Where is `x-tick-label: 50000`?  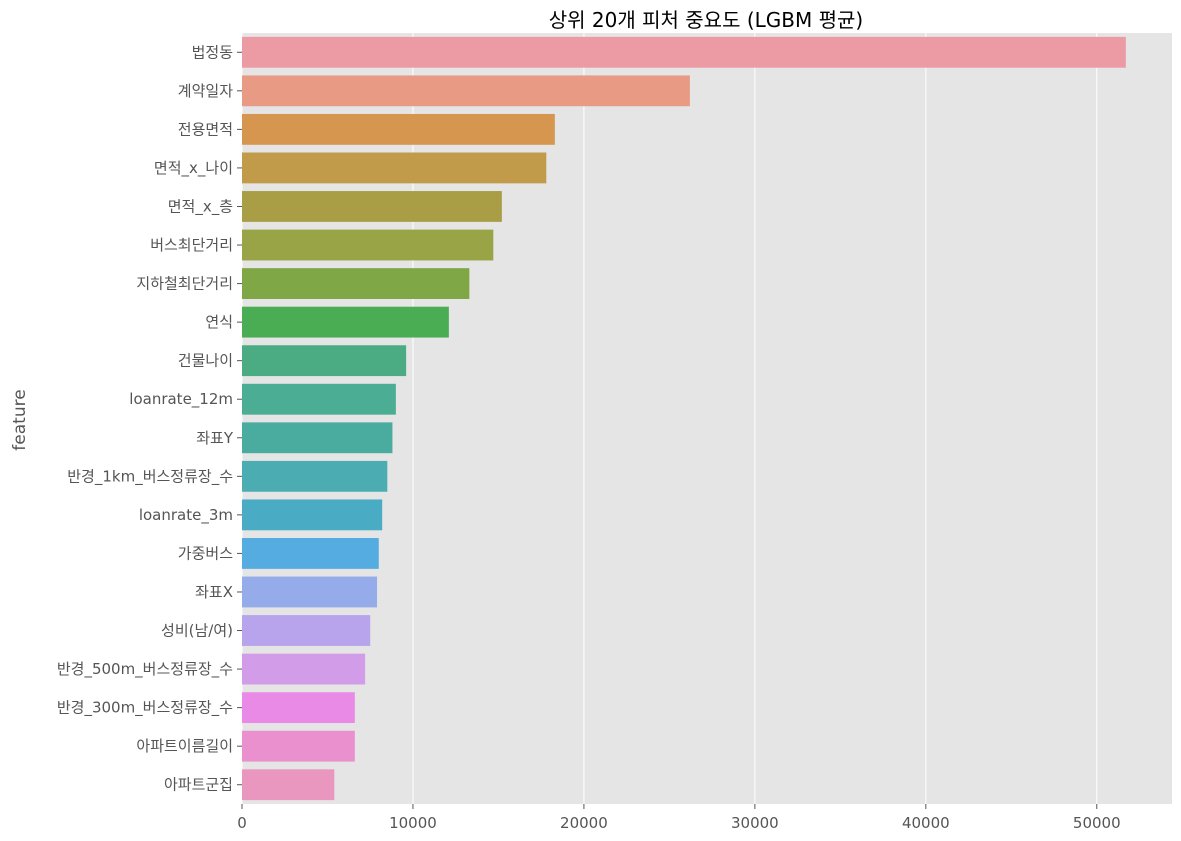
x-tick-label: 50000 is located at coordinates (1097, 823).